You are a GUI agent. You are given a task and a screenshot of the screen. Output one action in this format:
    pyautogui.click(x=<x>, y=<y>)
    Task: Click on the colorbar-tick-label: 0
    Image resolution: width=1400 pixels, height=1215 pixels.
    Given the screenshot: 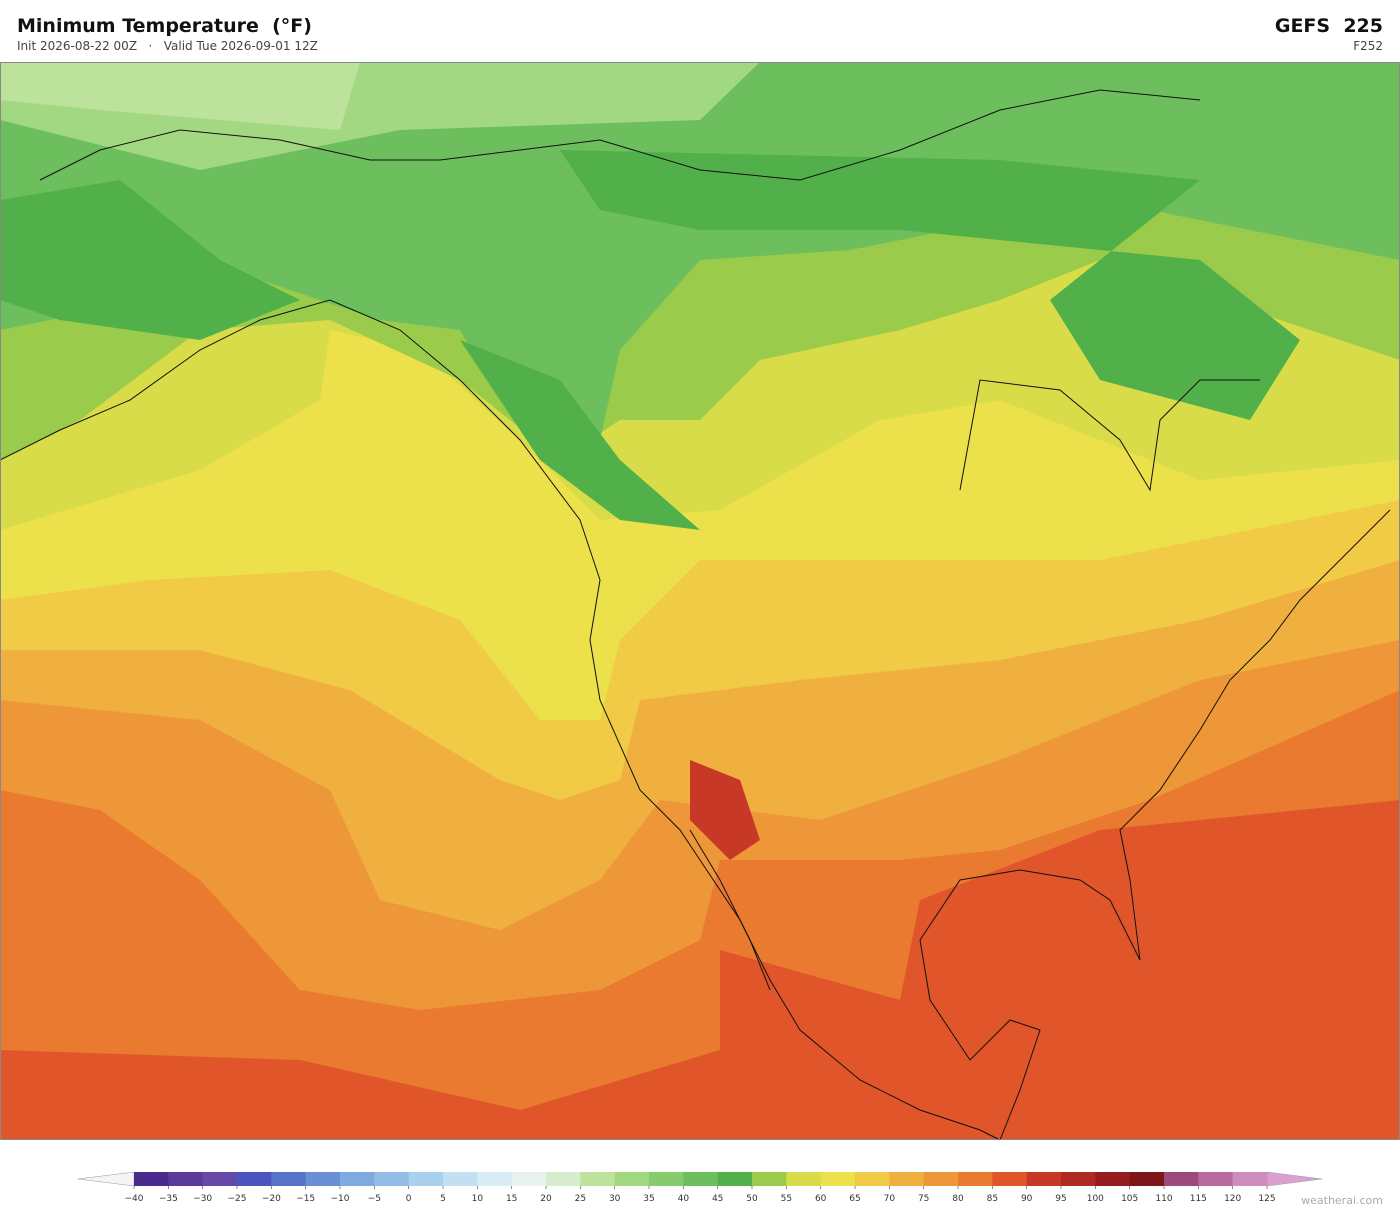 What is the action you would take?
    pyautogui.click(x=409, y=1199)
    